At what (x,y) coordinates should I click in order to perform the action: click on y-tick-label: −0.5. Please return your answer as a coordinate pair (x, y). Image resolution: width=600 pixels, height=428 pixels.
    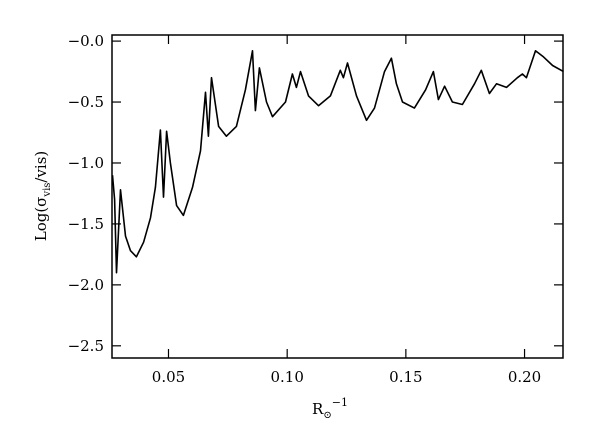
    Looking at the image, I should click on (86, 102).